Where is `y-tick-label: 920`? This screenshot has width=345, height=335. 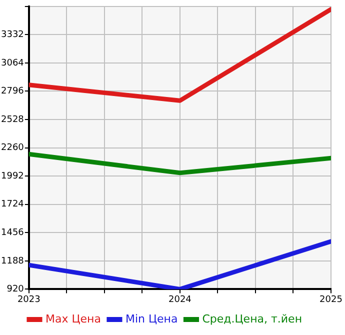
y-tick-label: 920 is located at coordinates (15, 289).